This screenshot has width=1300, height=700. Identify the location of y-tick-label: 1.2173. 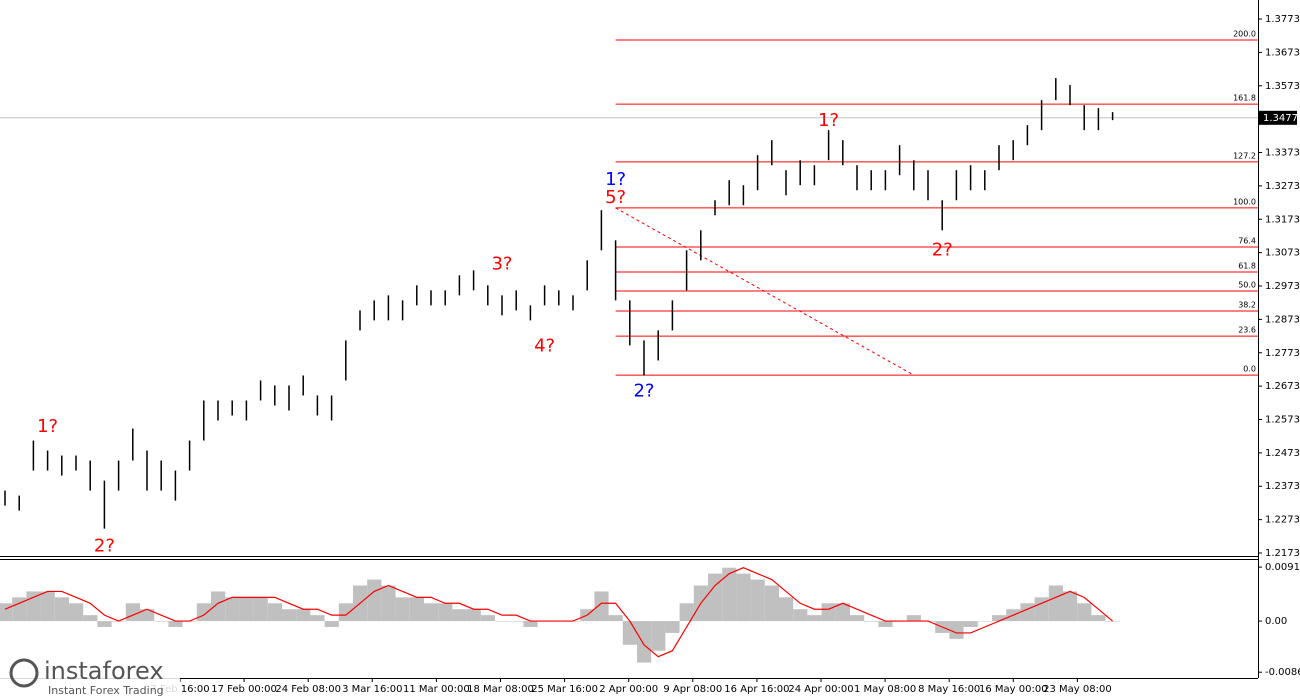
(1282, 553).